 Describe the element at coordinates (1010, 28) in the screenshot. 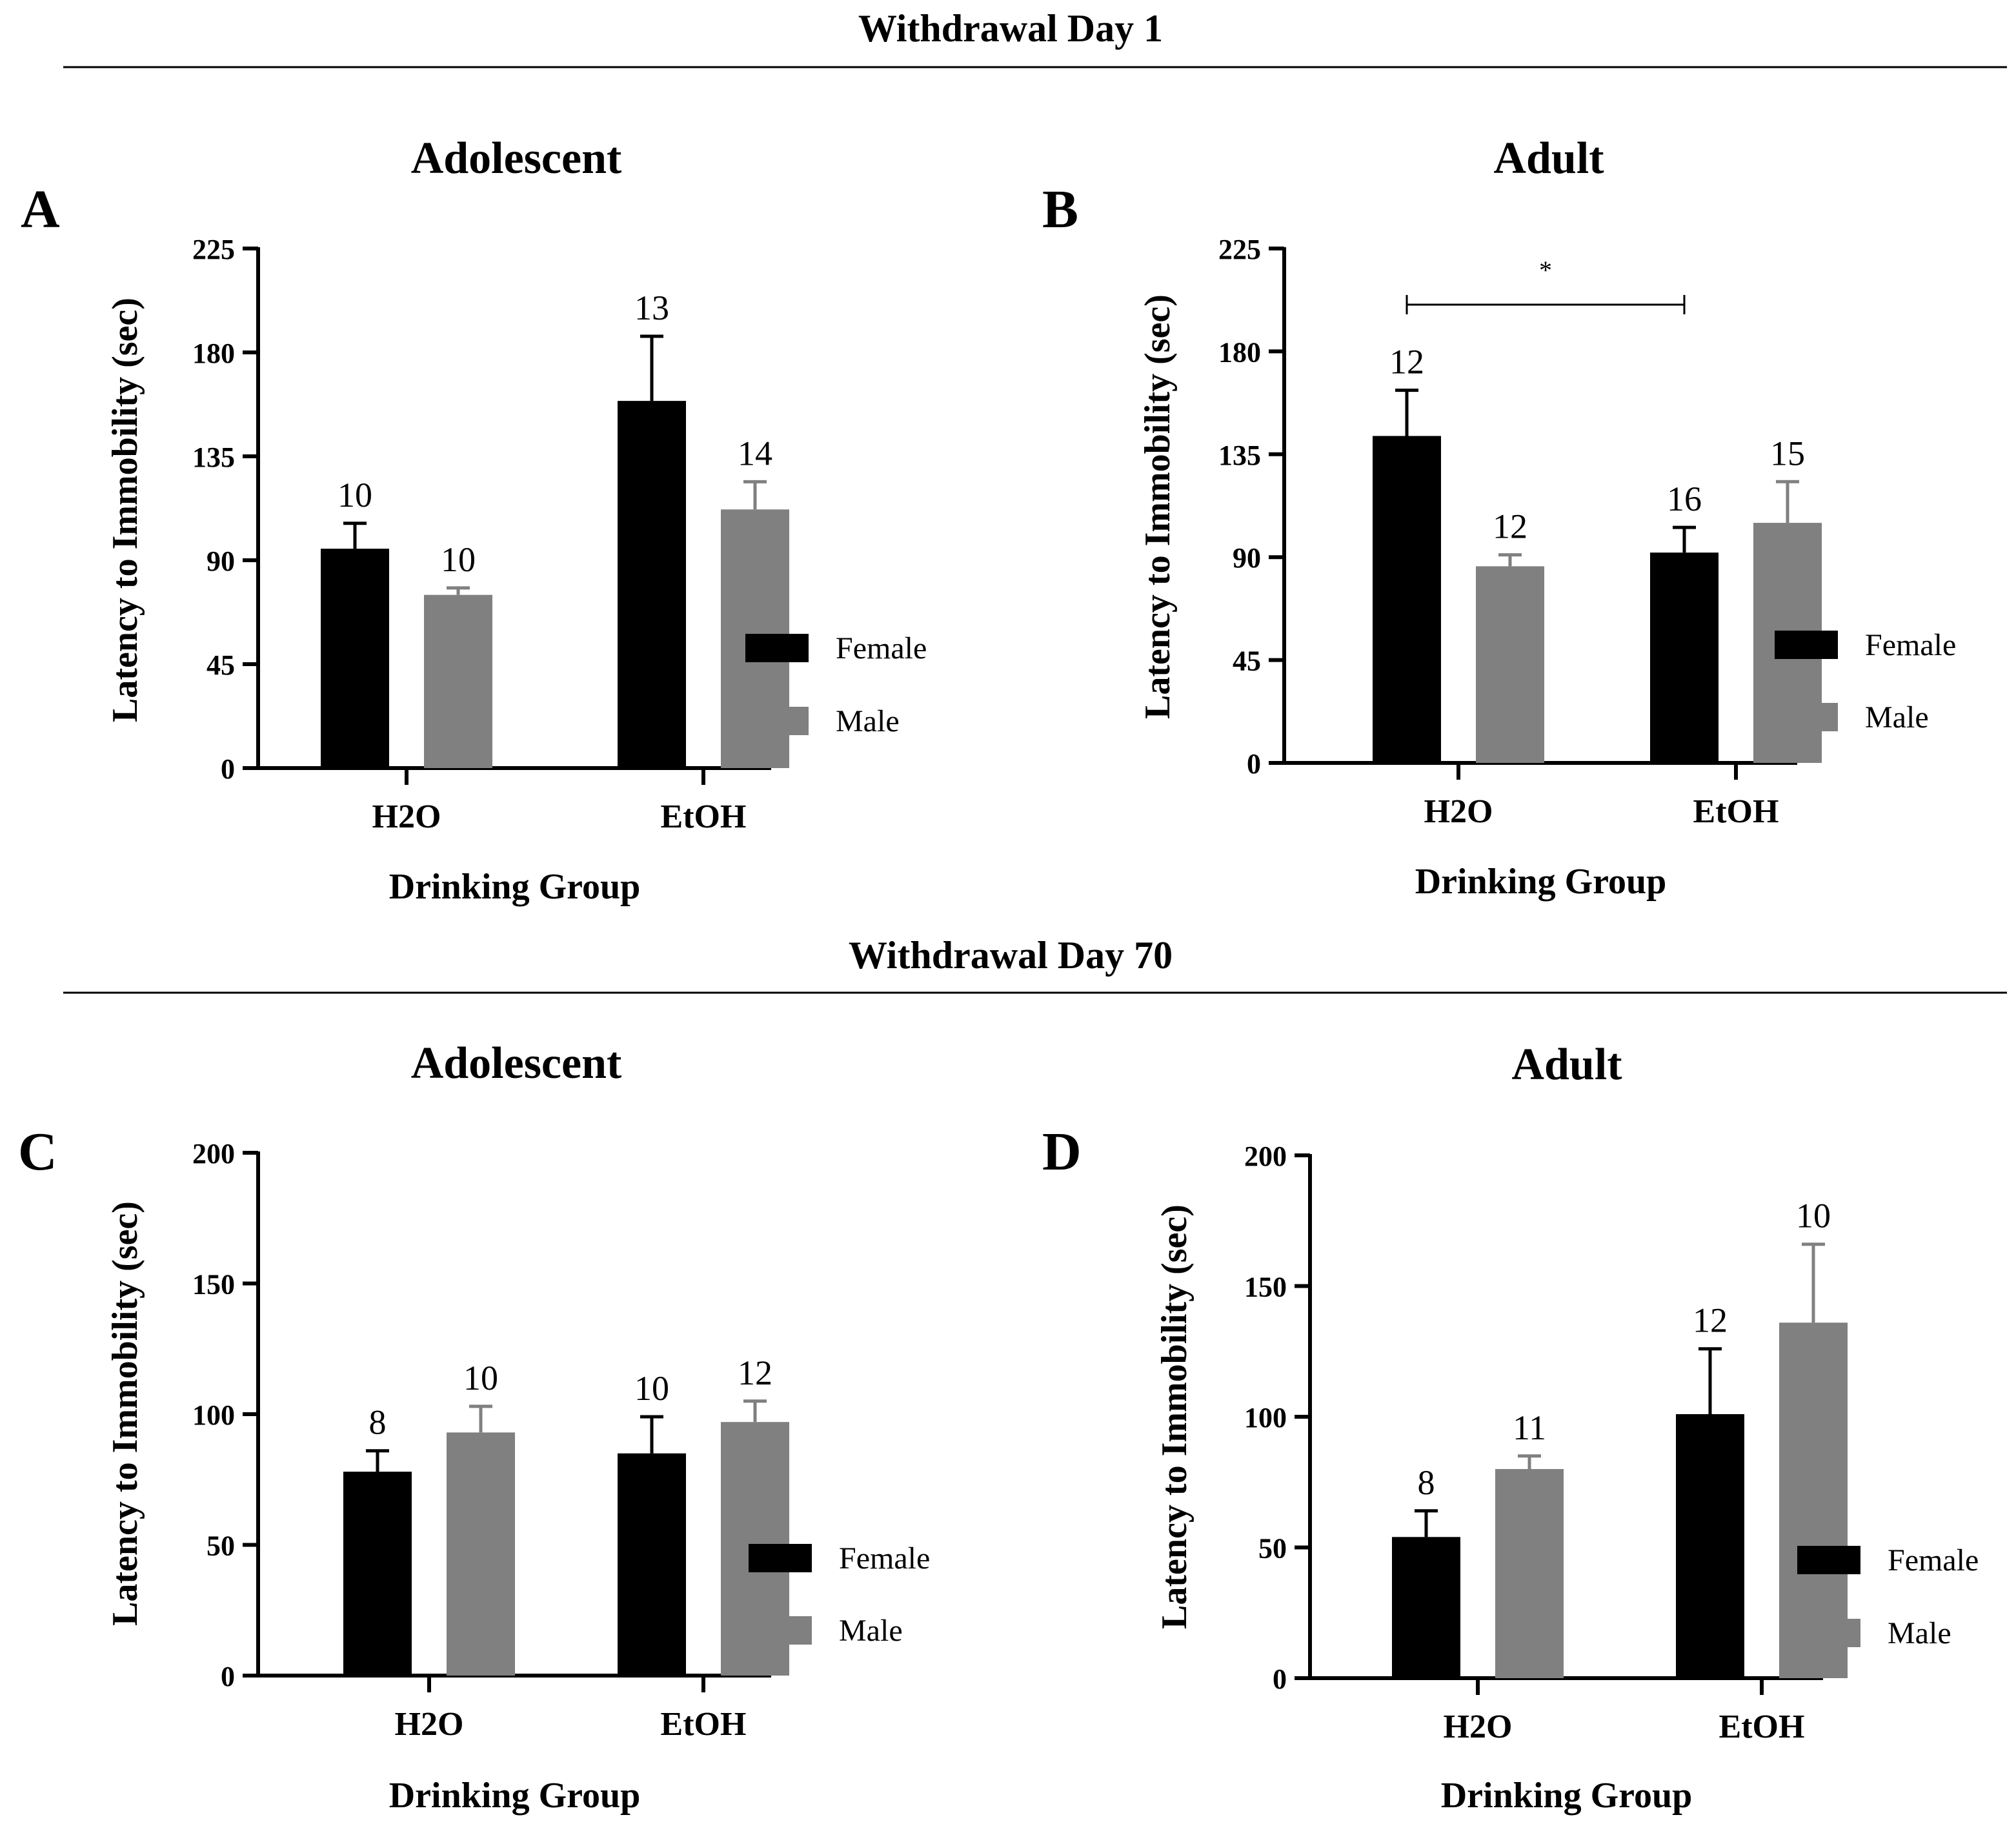

I see `section-title-day1: Withdrawal Day 1` at that location.